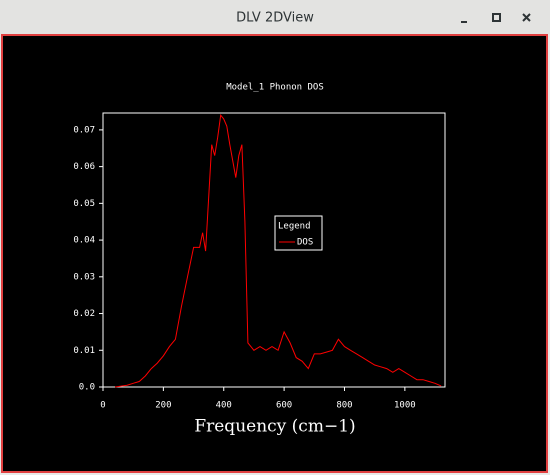 The image size is (550, 475). I want to click on x-tick-label: 800, so click(344, 406).